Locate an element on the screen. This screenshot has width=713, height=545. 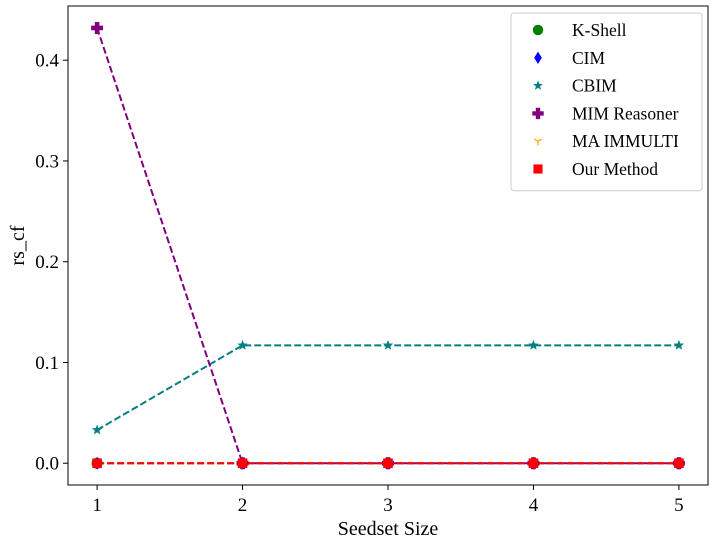
y-tick-label: 0.2 is located at coordinates (47, 262).